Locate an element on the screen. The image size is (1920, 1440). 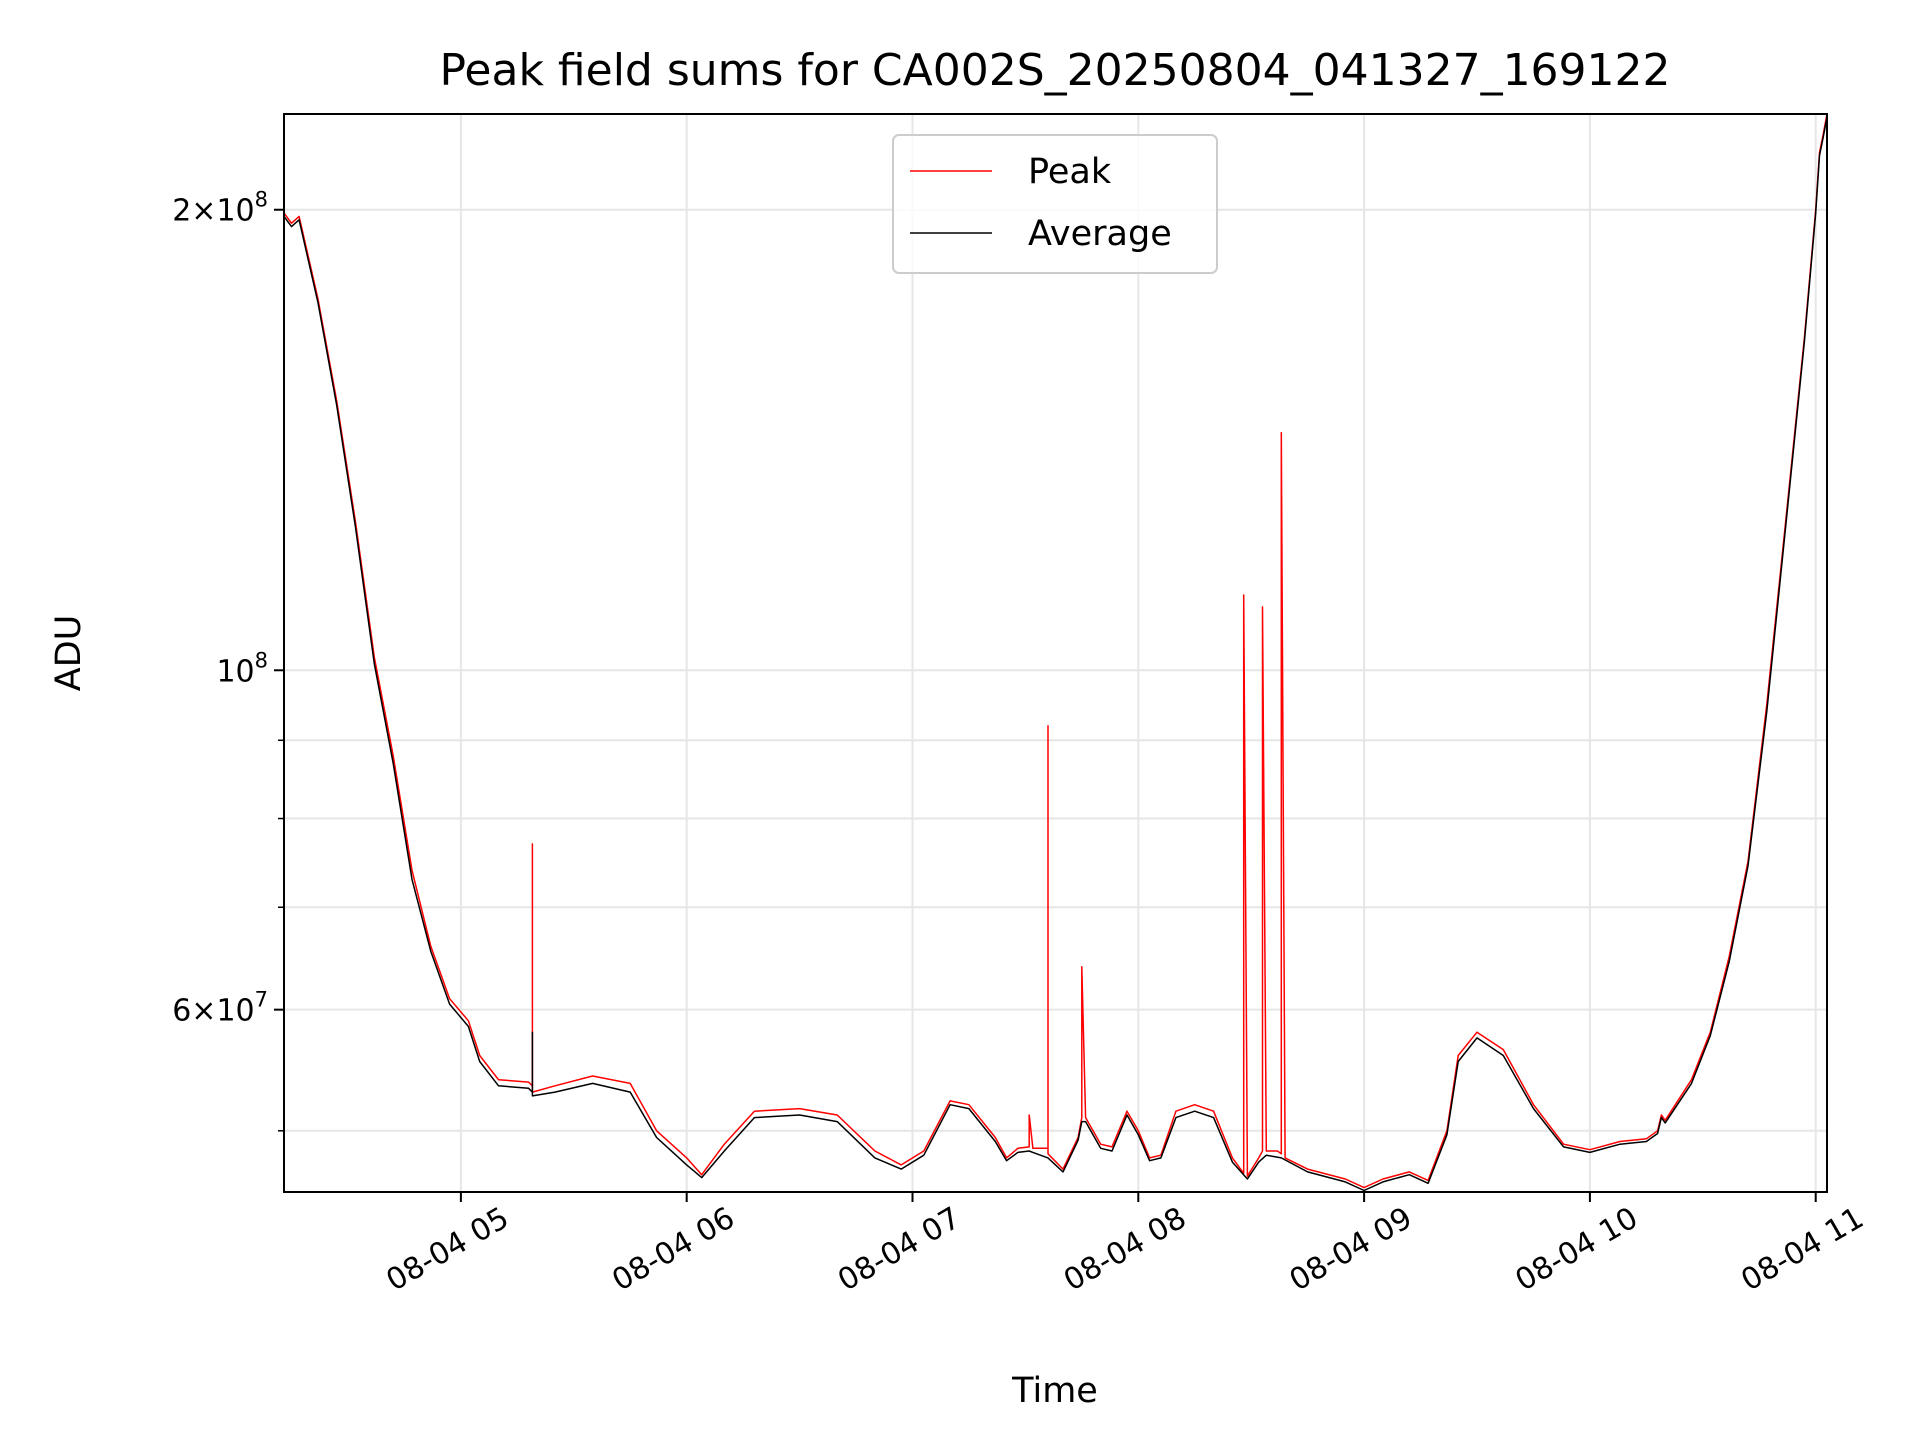
y-axis-label: ADU is located at coordinates (69, 653).